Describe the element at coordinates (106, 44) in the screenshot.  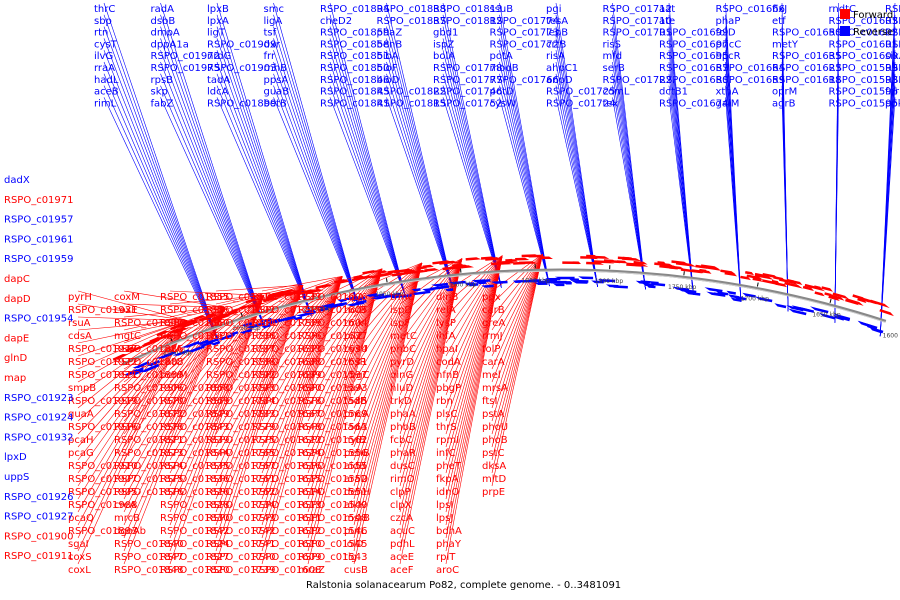
I see `gene-label: cysT` at that location.